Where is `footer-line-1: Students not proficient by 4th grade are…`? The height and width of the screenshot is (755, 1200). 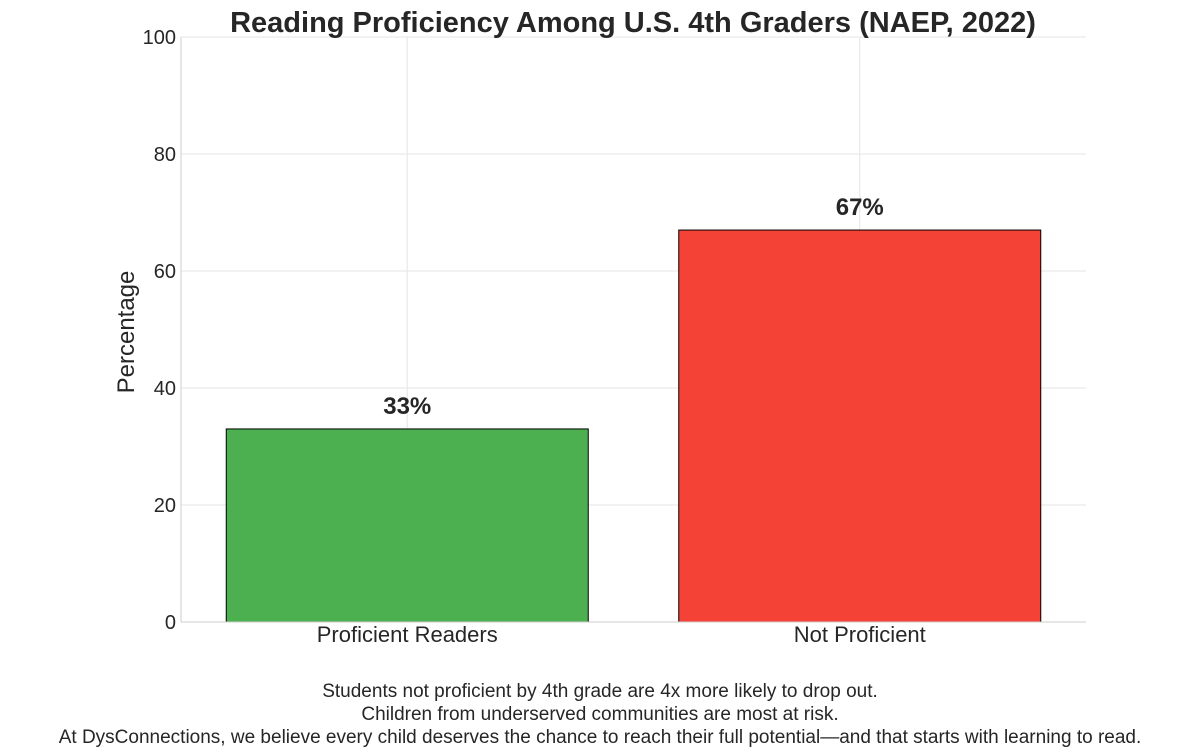
footer-line-1: Students not proficient by 4th grade are… is located at coordinates (600, 691).